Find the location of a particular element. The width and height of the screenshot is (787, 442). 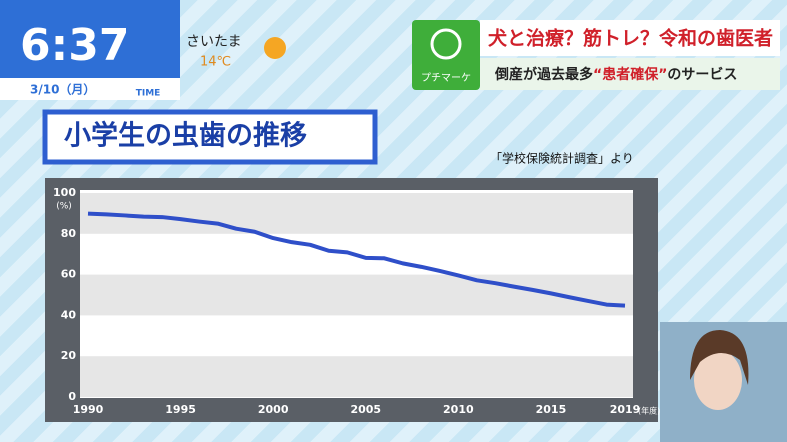

clock-time: 6:37 is located at coordinates (74, 45).